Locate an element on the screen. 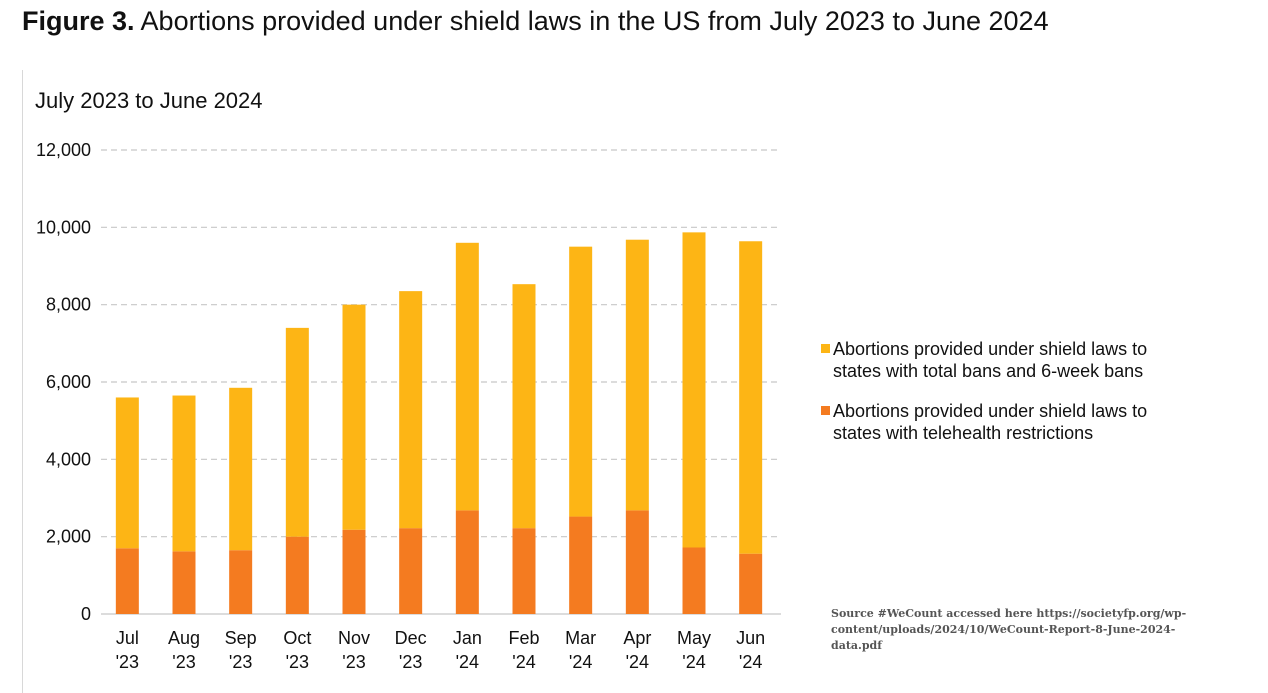 This screenshot has height=693, width=1268. x-tick-label: Jan is located at coordinates (467, 638).